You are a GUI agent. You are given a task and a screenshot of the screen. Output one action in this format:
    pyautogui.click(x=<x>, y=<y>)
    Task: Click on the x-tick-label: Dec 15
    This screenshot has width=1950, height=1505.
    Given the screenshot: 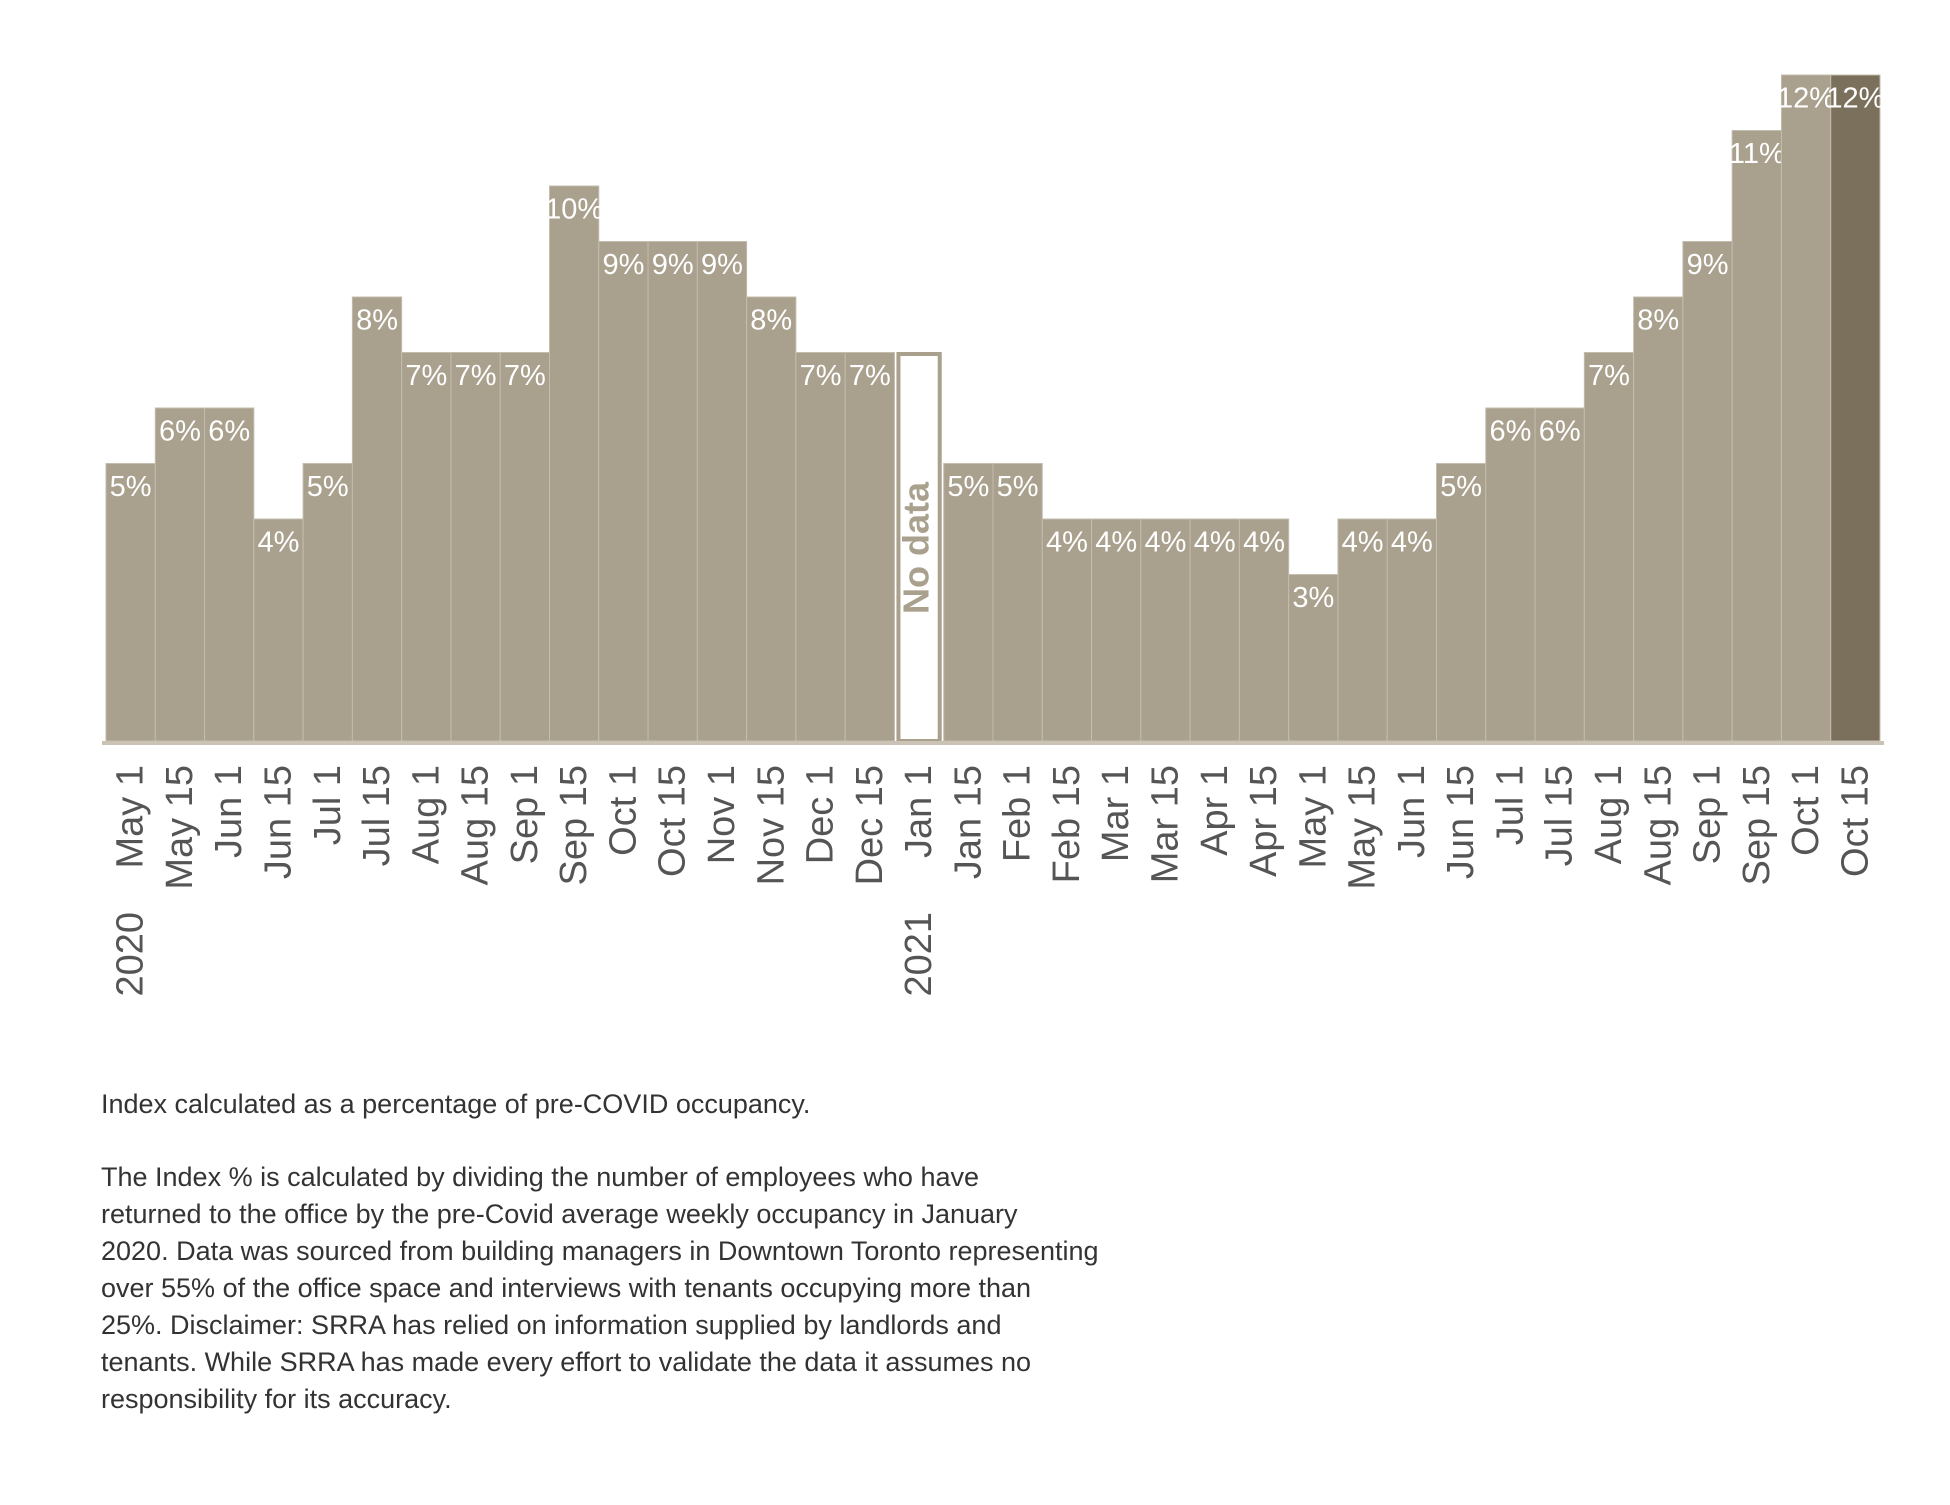 What is the action you would take?
    pyautogui.click(x=870, y=825)
    